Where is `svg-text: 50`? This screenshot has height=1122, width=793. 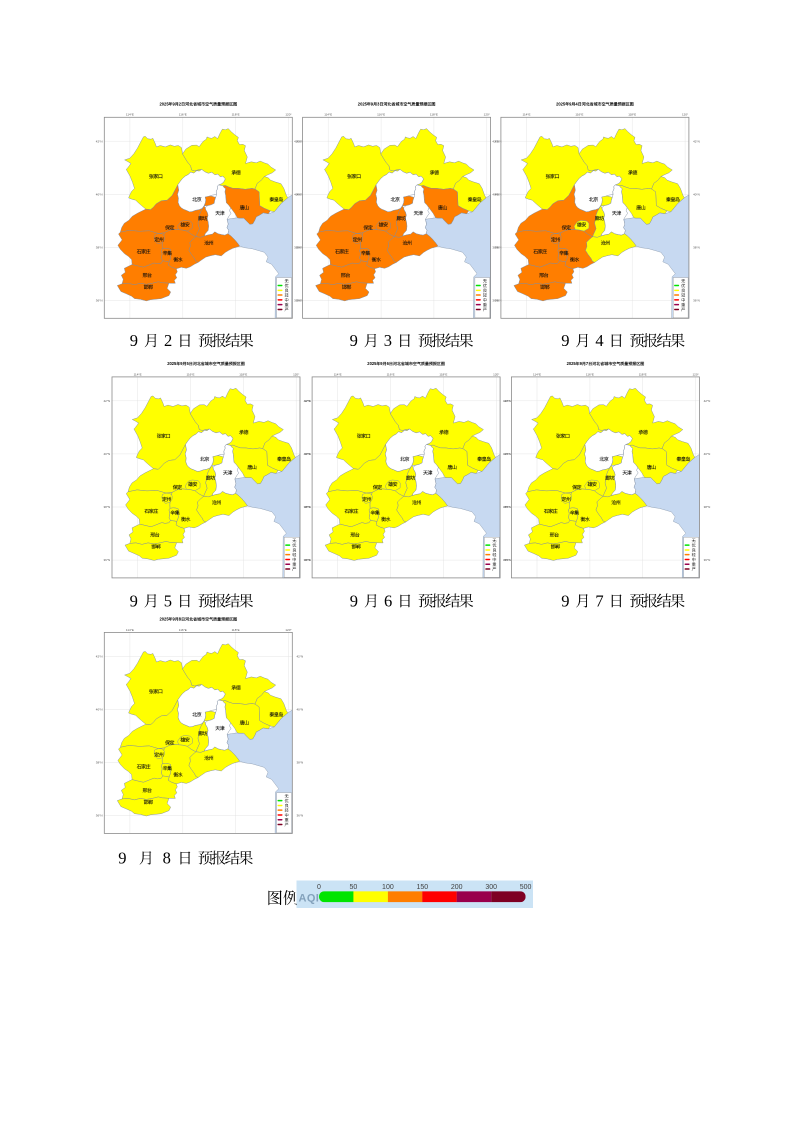 svg-text: 50 is located at coordinates (354, 887).